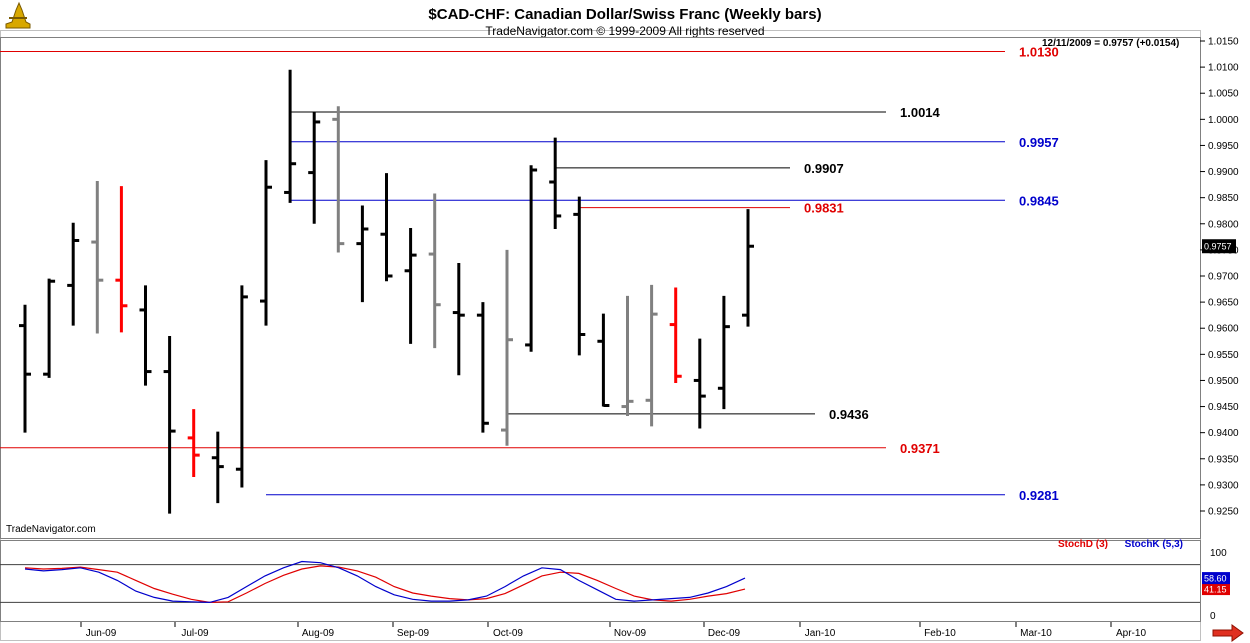  What do you see at coordinates (824, 168) in the screenshot?
I see `level-label: 0.9907` at bounding box center [824, 168].